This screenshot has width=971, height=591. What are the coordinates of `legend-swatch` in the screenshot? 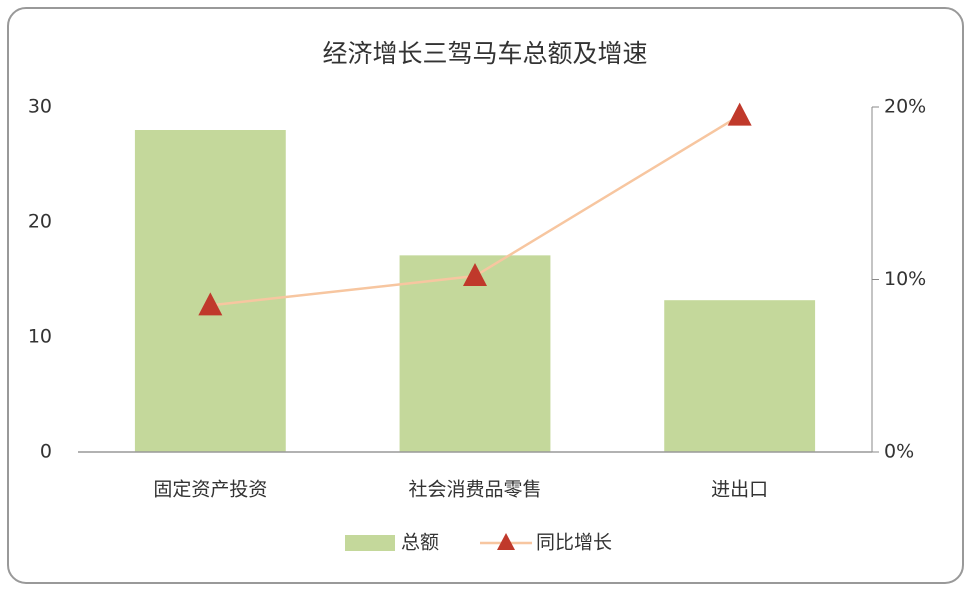 It's located at (370, 543).